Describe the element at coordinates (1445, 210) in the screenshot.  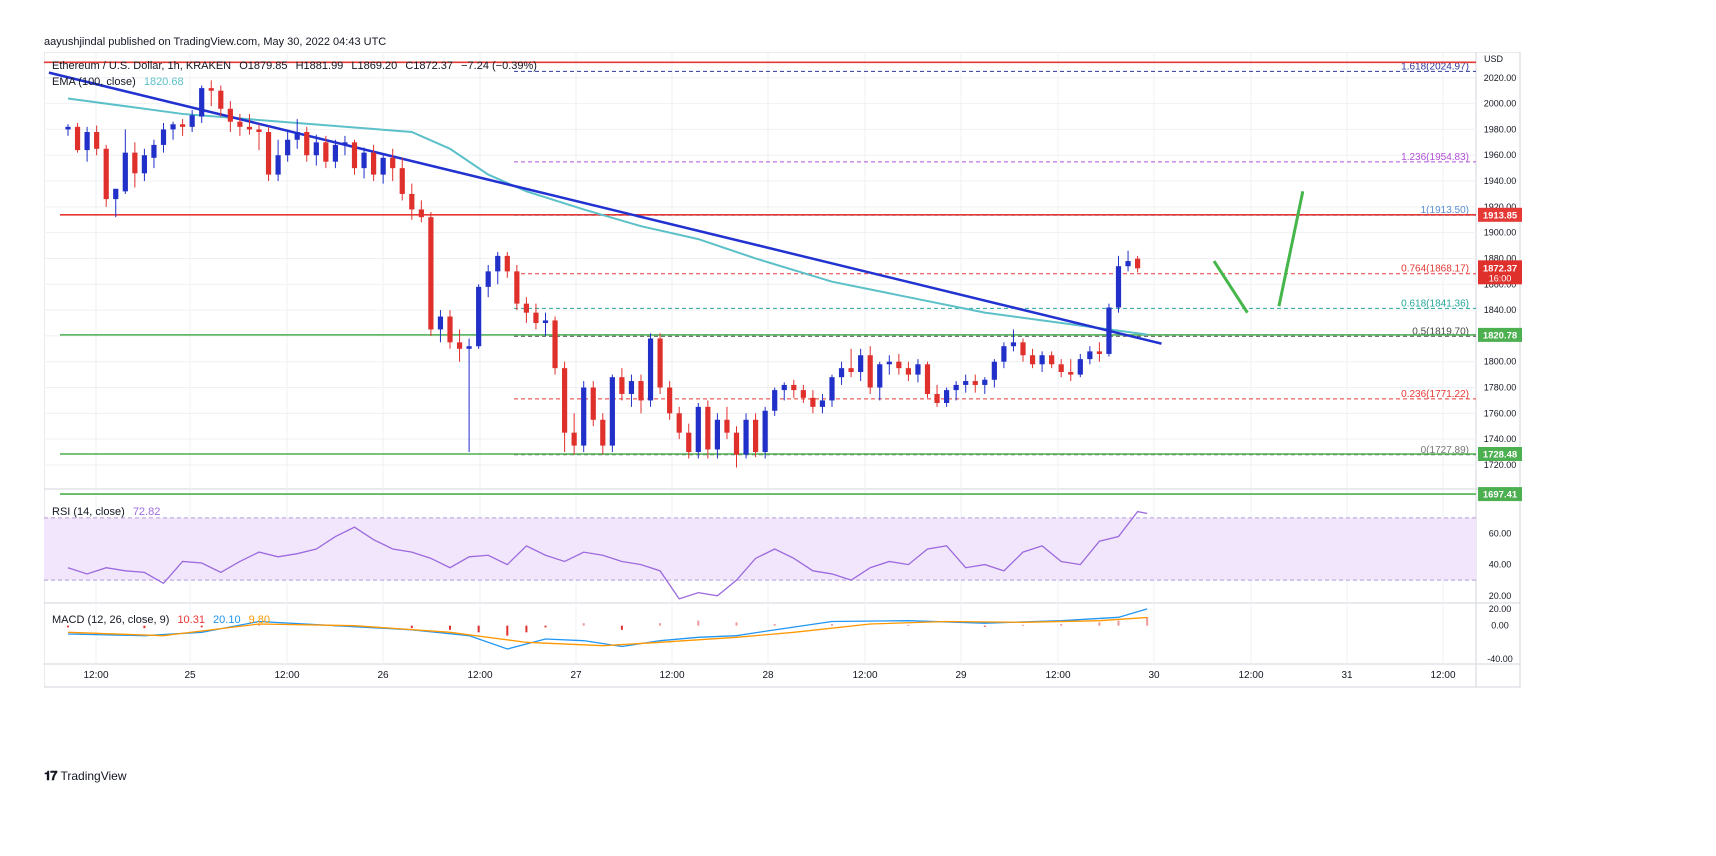
I see `fib-level-label: 1(1913.50)` at that location.